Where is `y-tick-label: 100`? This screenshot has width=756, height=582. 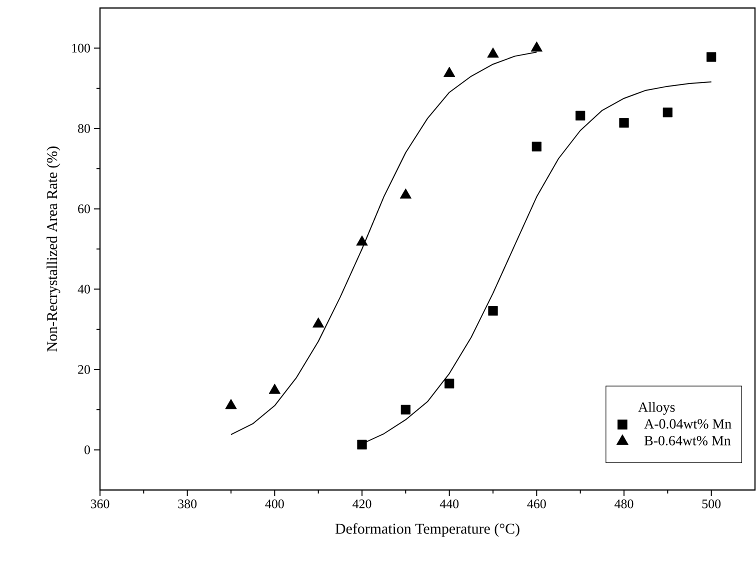 y-tick-label: 100 is located at coordinates (81, 48).